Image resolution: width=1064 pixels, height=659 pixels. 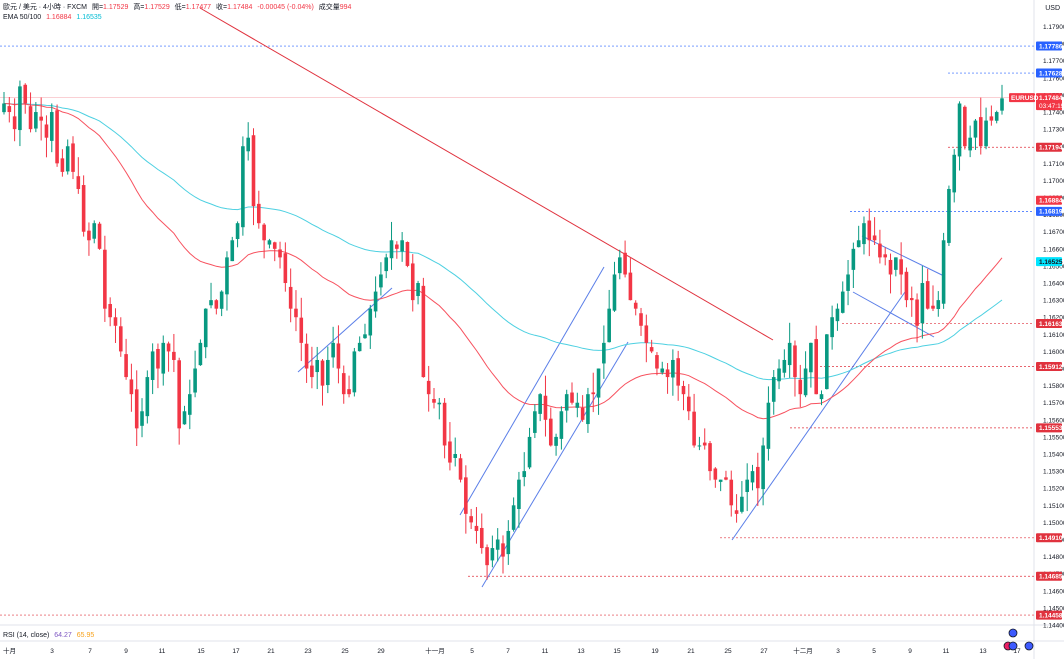 I want to click on channel-upper-line, so click(x=532, y=391).